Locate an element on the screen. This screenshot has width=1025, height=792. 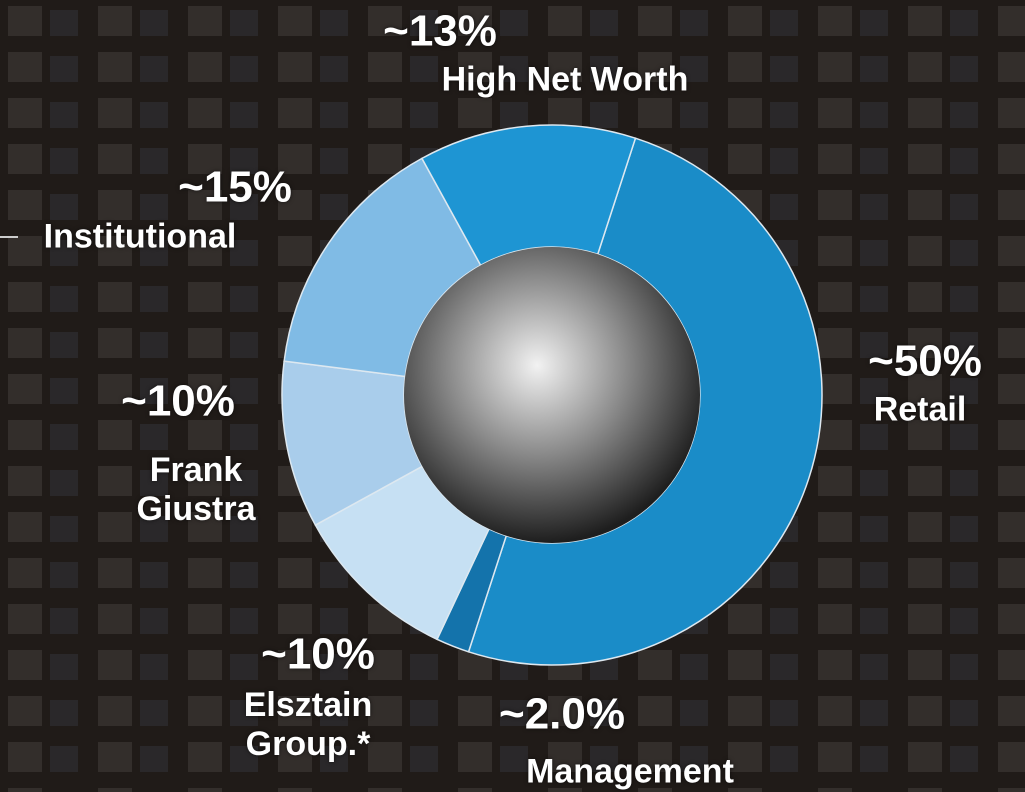
value-label: ~15% is located at coordinates (235, 187).